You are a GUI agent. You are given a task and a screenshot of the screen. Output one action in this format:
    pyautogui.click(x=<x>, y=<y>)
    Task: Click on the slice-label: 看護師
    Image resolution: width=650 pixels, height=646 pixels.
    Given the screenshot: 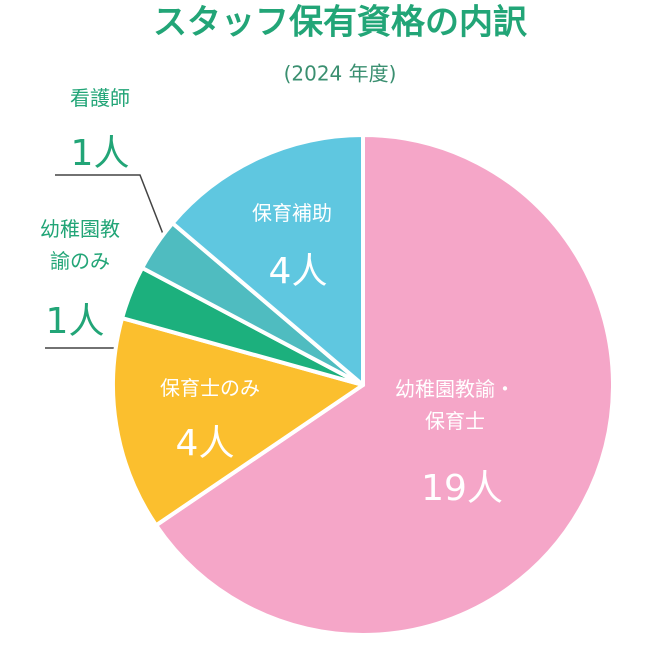 What is the action you would take?
    pyautogui.click(x=100, y=98)
    